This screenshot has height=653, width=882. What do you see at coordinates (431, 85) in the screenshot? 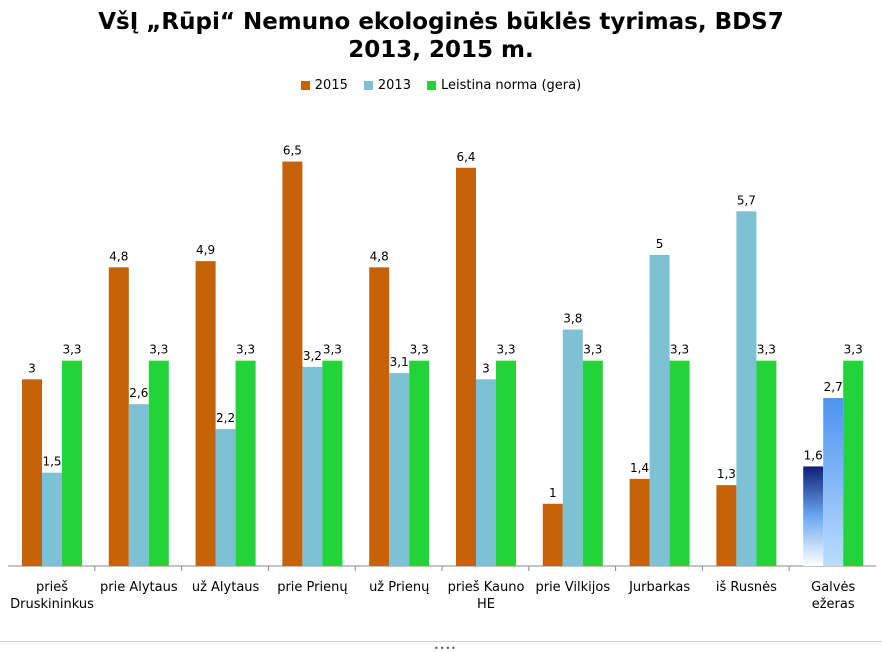
I see `legend-swatch-norm` at bounding box center [431, 85].